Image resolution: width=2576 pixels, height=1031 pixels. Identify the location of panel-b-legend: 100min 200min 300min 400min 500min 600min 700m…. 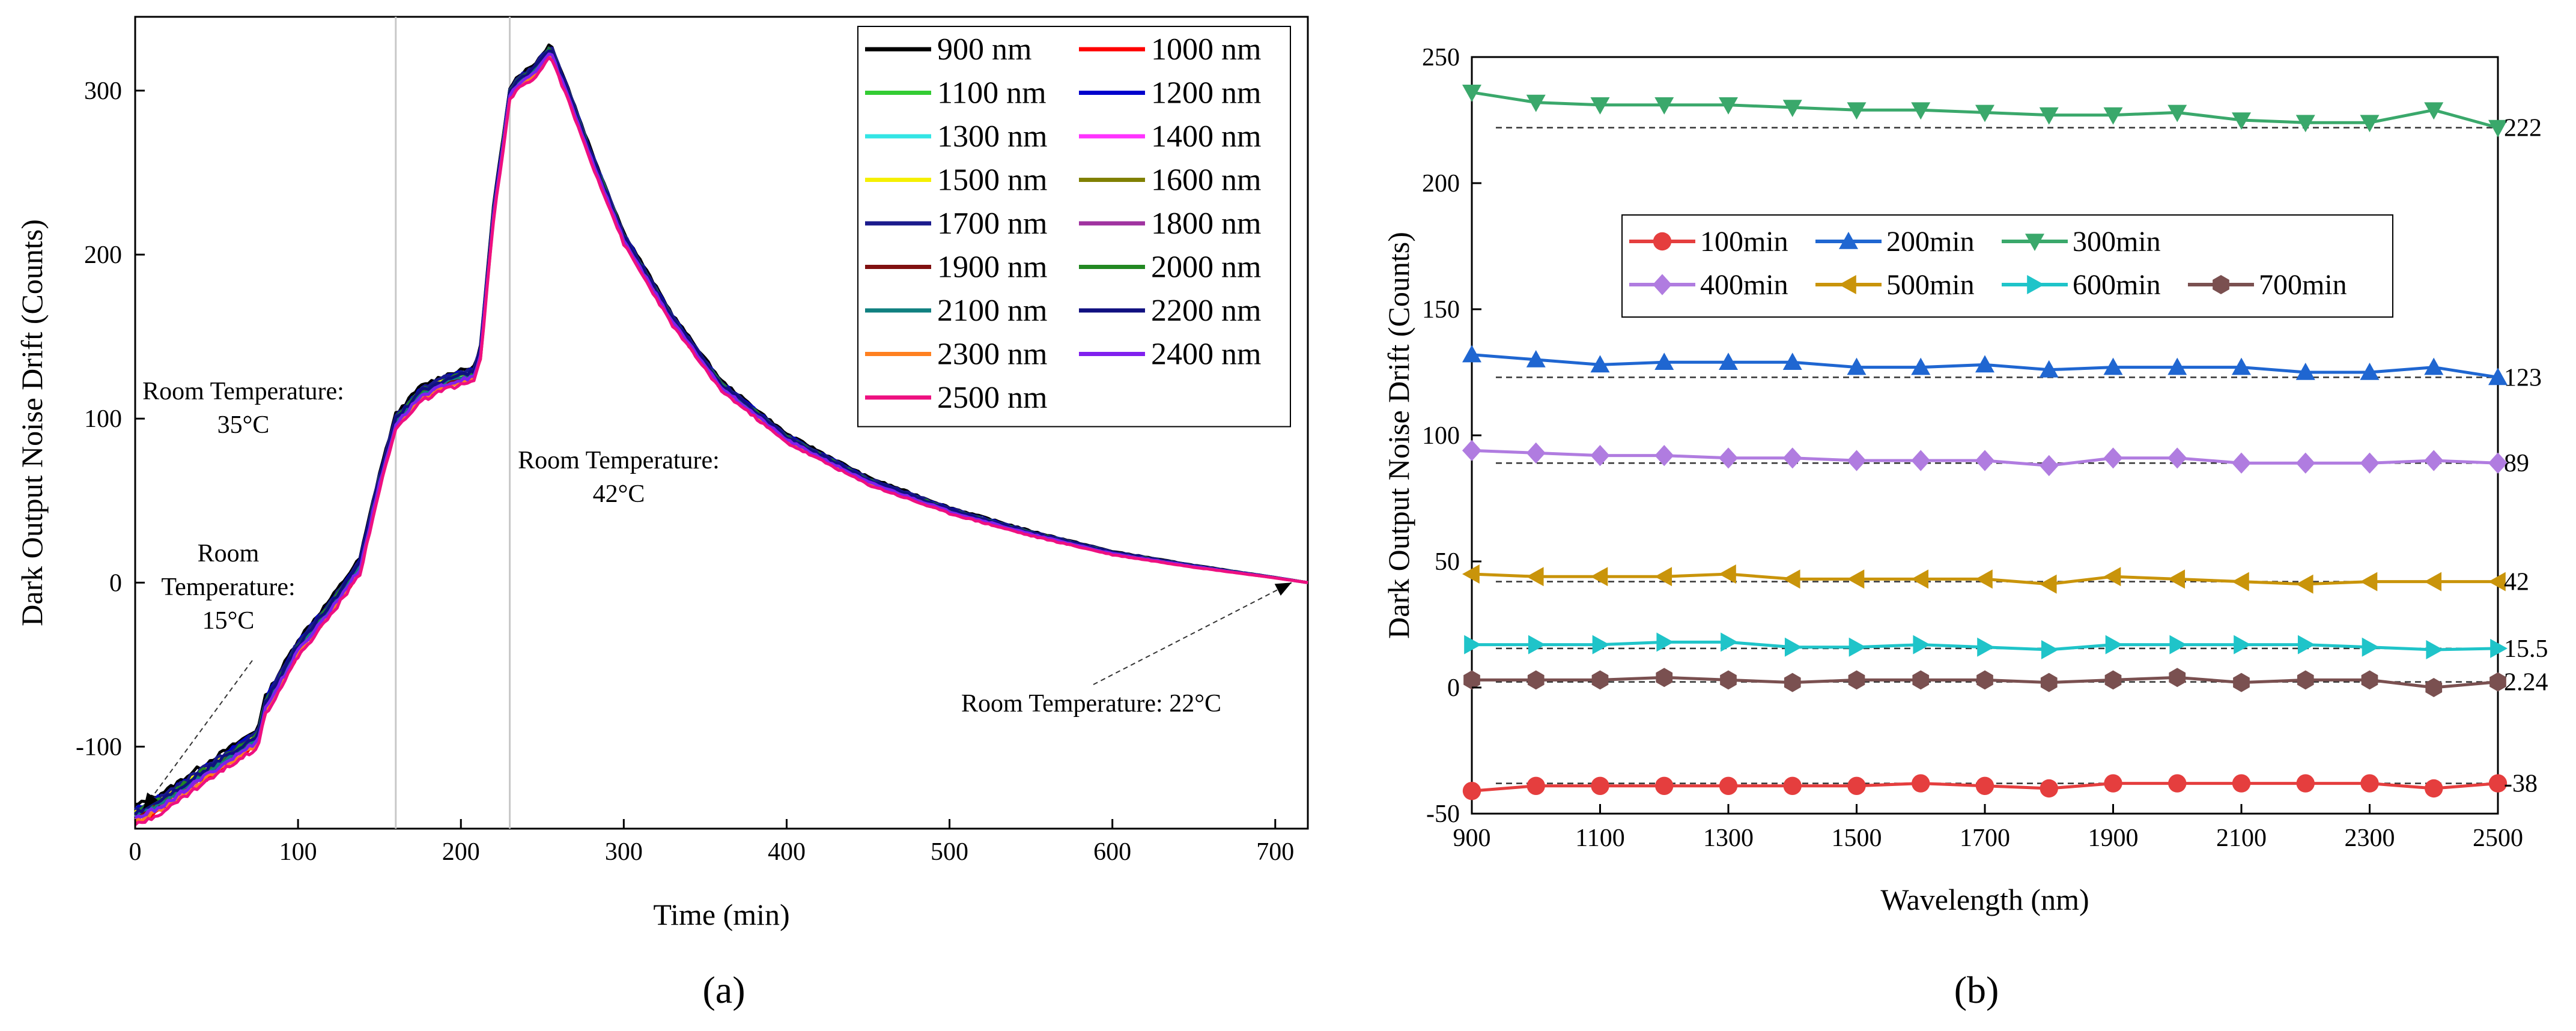
(2007, 266).